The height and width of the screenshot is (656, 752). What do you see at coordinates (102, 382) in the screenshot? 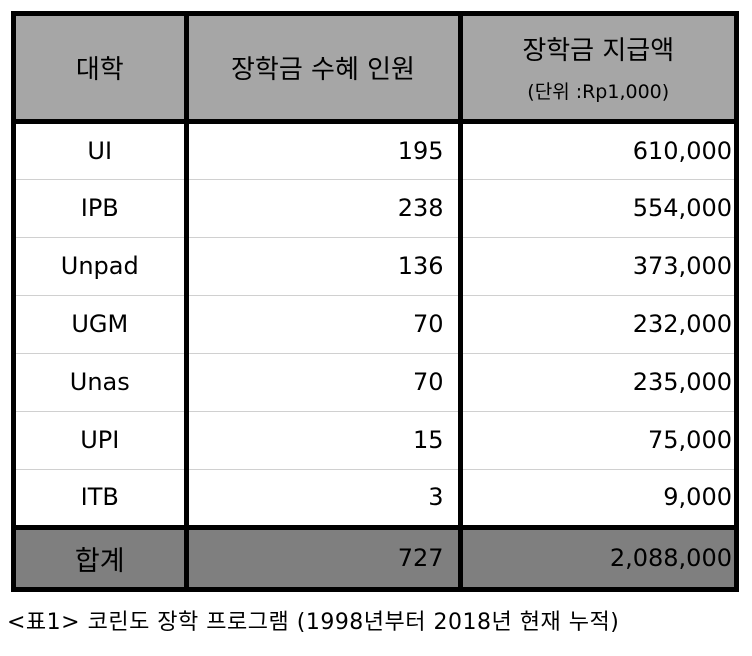
I see `university-cell: Unas` at bounding box center [102, 382].